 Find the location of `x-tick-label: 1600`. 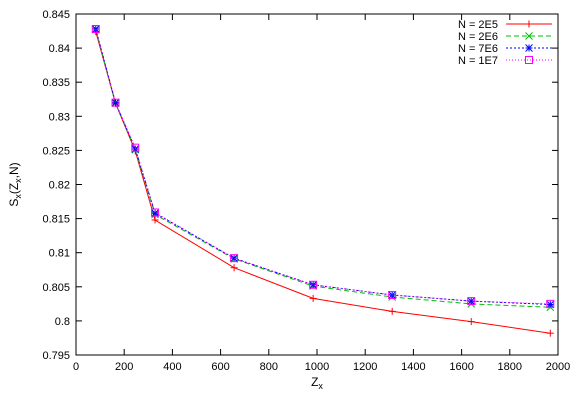

x-tick-label: 1600 is located at coordinates (461, 367).